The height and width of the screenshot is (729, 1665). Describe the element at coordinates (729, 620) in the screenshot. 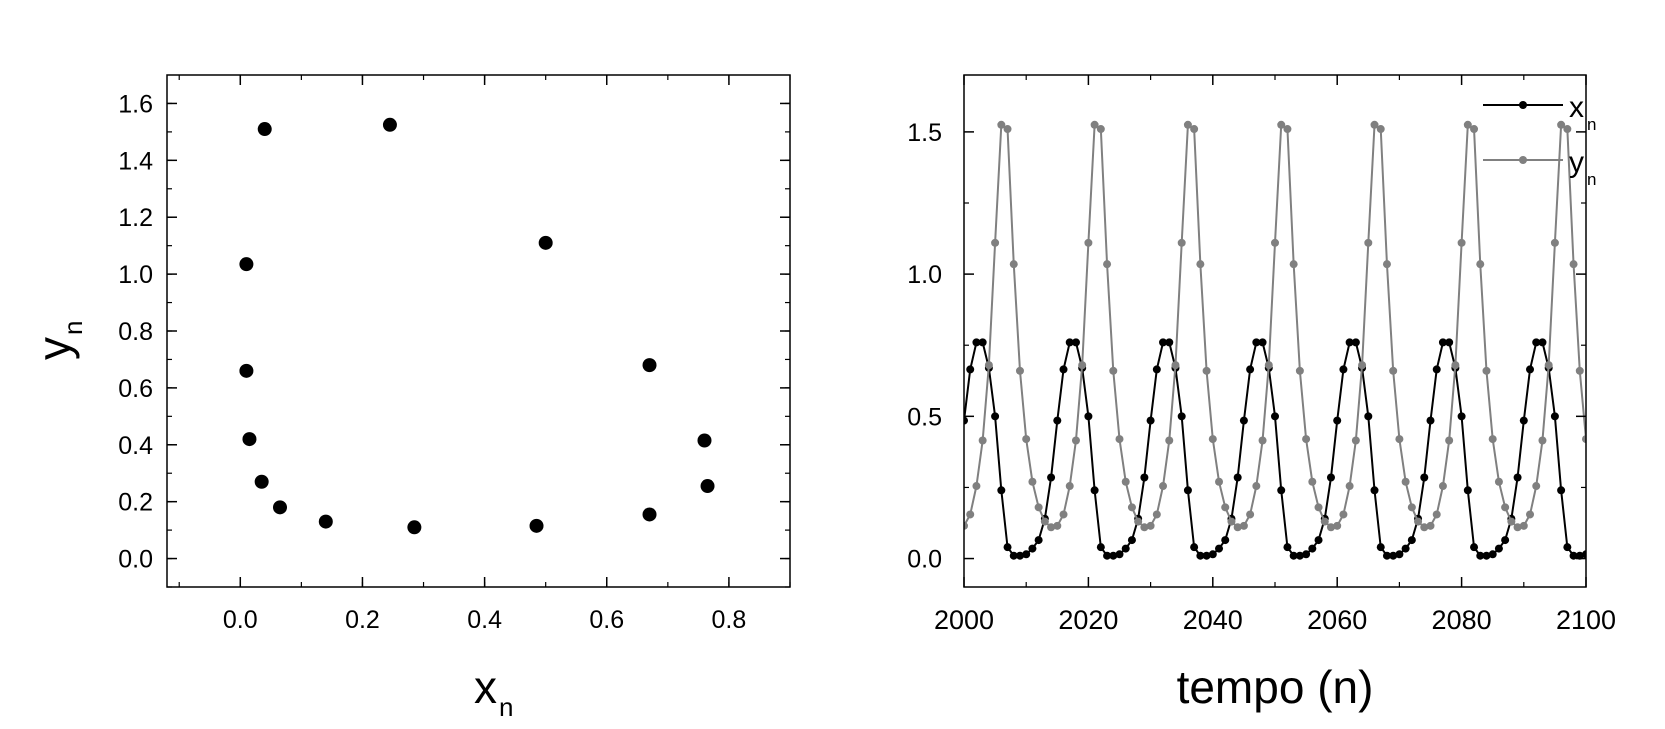

I see `left-x-tick-label: 0.8` at that location.